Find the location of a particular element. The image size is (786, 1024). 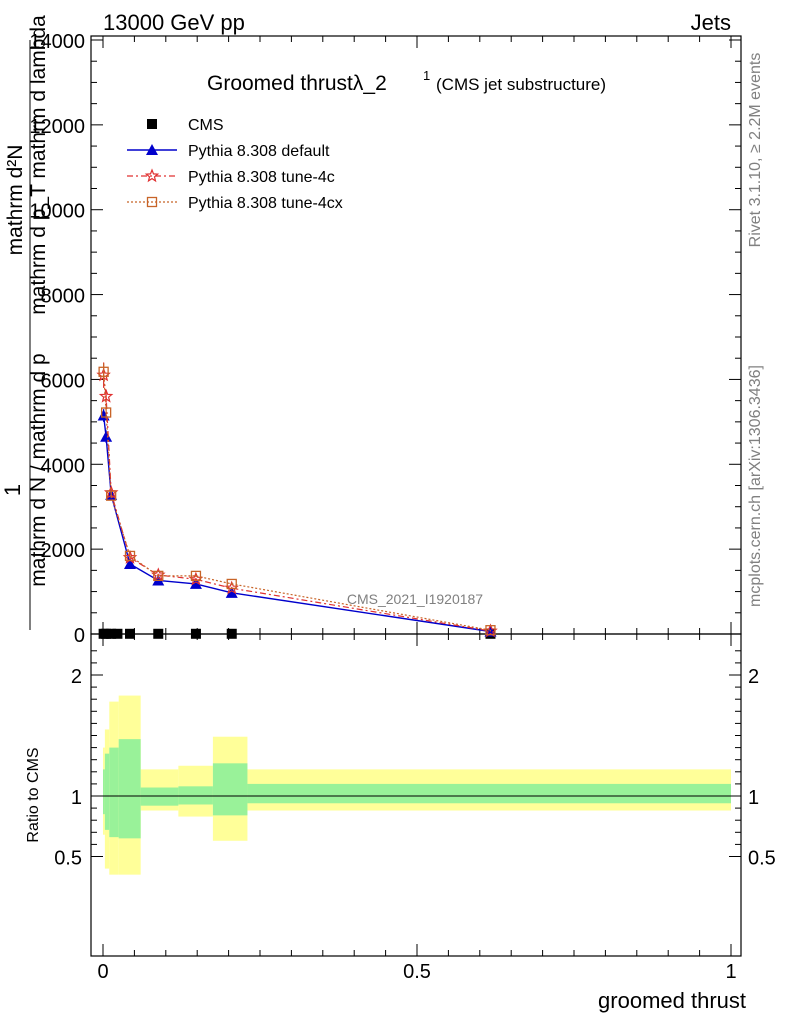

y-label-one: 1 is located at coordinates (12, 490).